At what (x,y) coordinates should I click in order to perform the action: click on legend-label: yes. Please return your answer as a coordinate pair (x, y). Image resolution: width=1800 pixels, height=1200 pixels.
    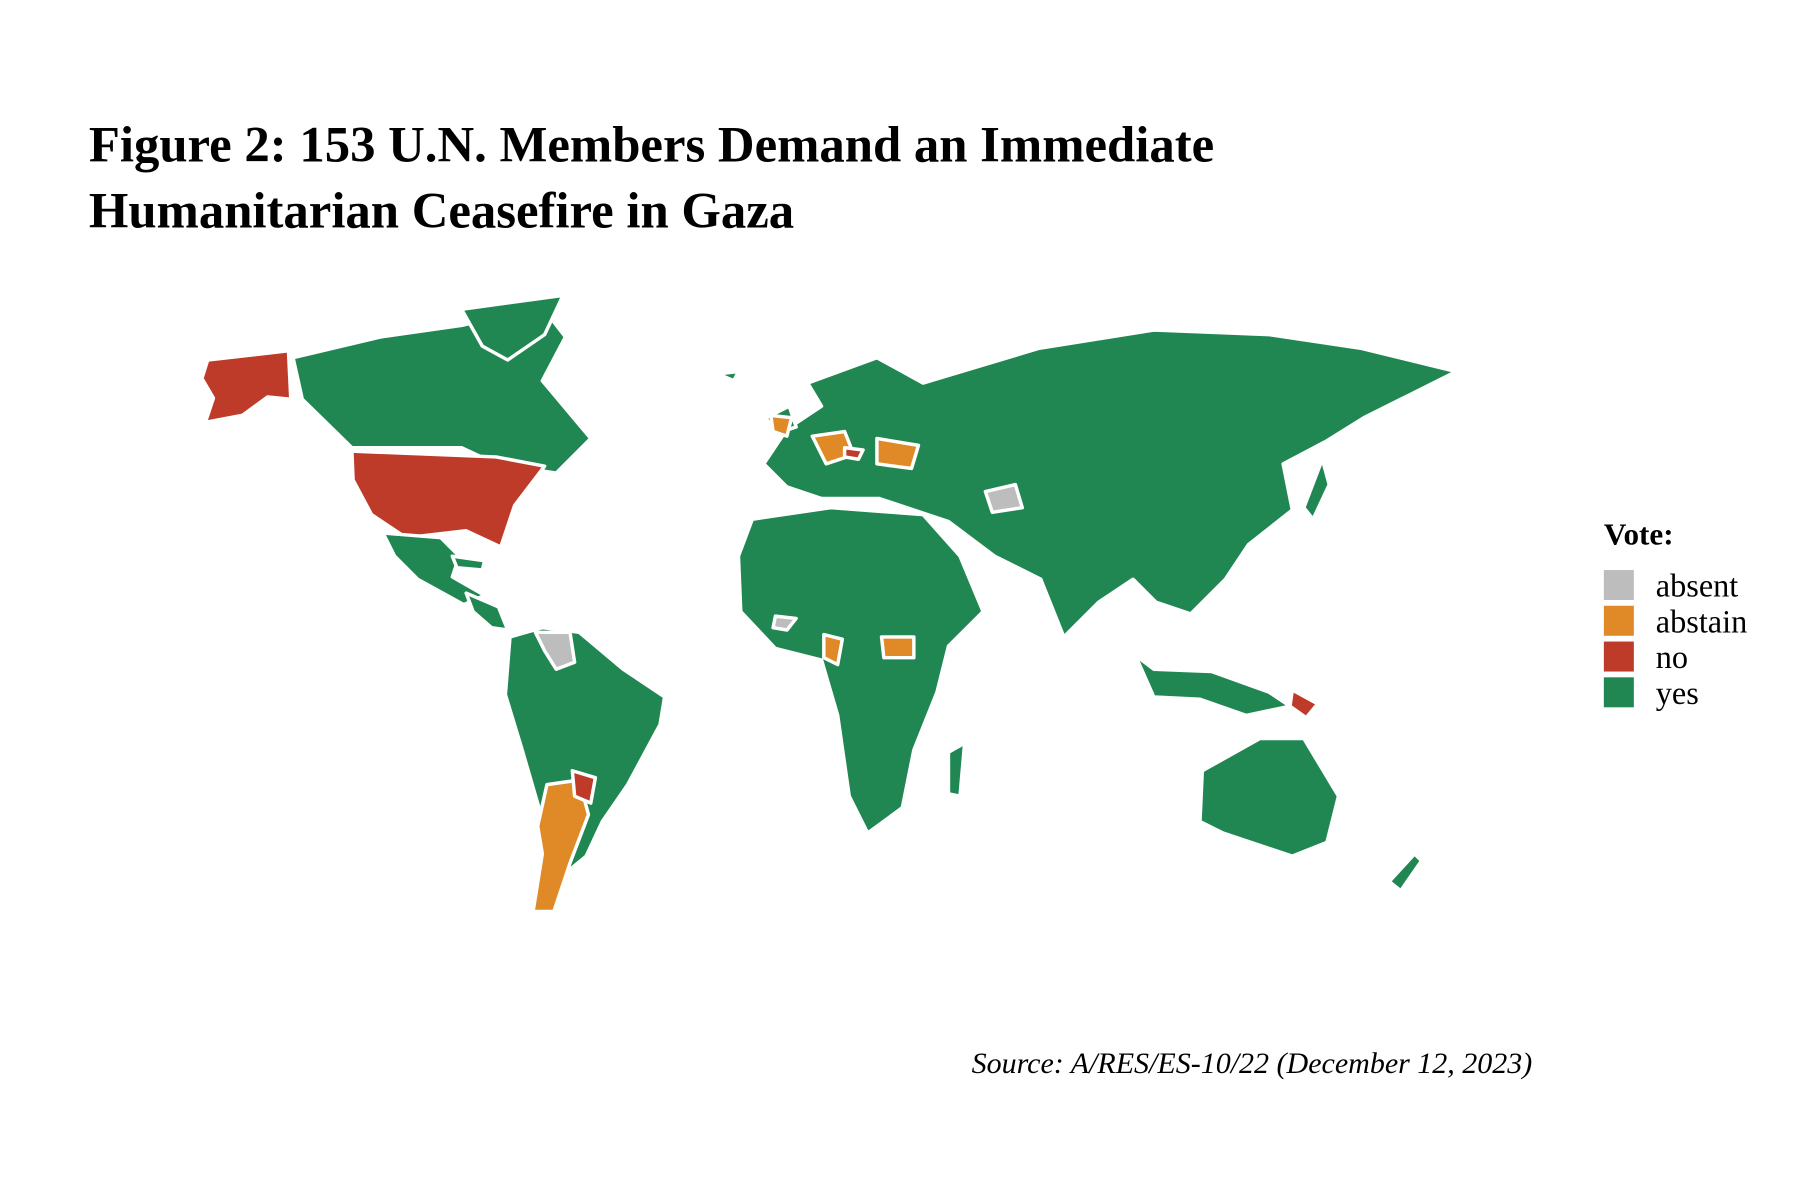
    Looking at the image, I should click on (1677, 693).